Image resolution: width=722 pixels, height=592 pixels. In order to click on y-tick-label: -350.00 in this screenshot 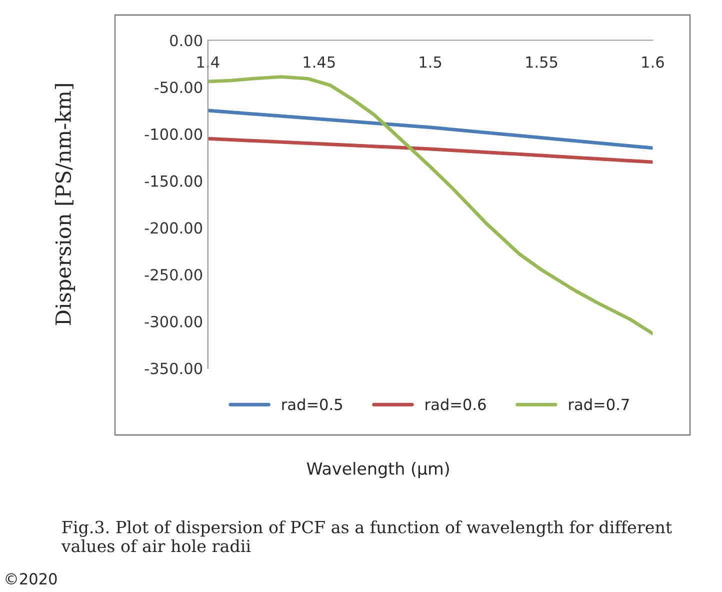, I will do `click(173, 368)`.